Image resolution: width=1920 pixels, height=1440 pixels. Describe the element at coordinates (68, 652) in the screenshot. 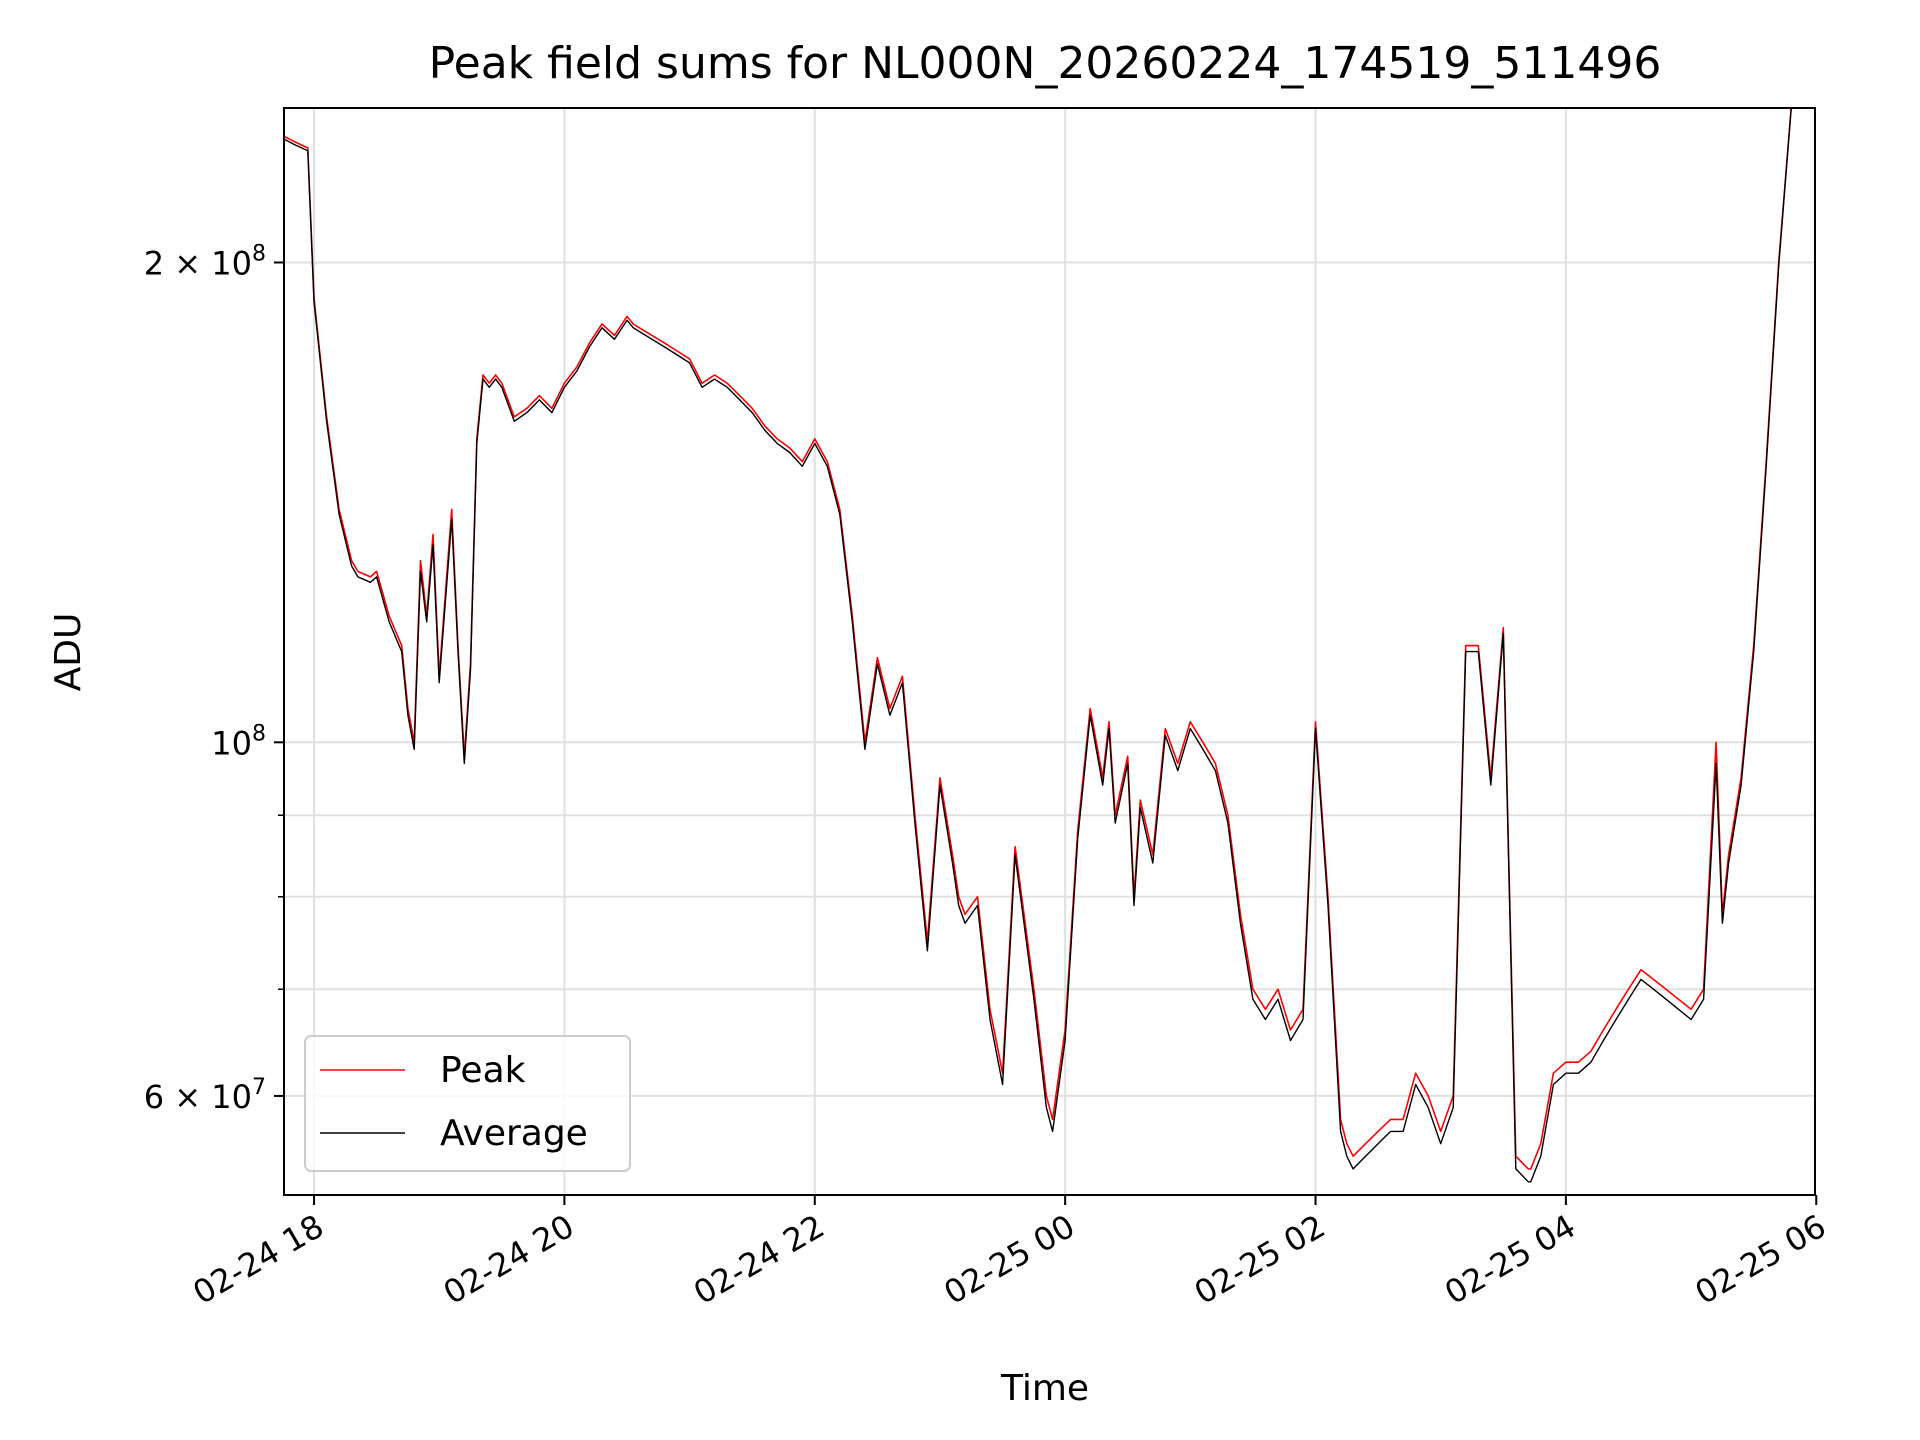

I see `y-axis-title: ADU` at that location.